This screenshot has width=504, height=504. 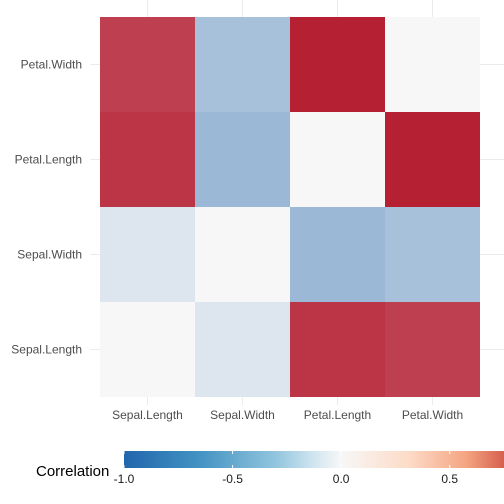 I want to click on legend-tick-label: 0.5, so click(x=449, y=479).